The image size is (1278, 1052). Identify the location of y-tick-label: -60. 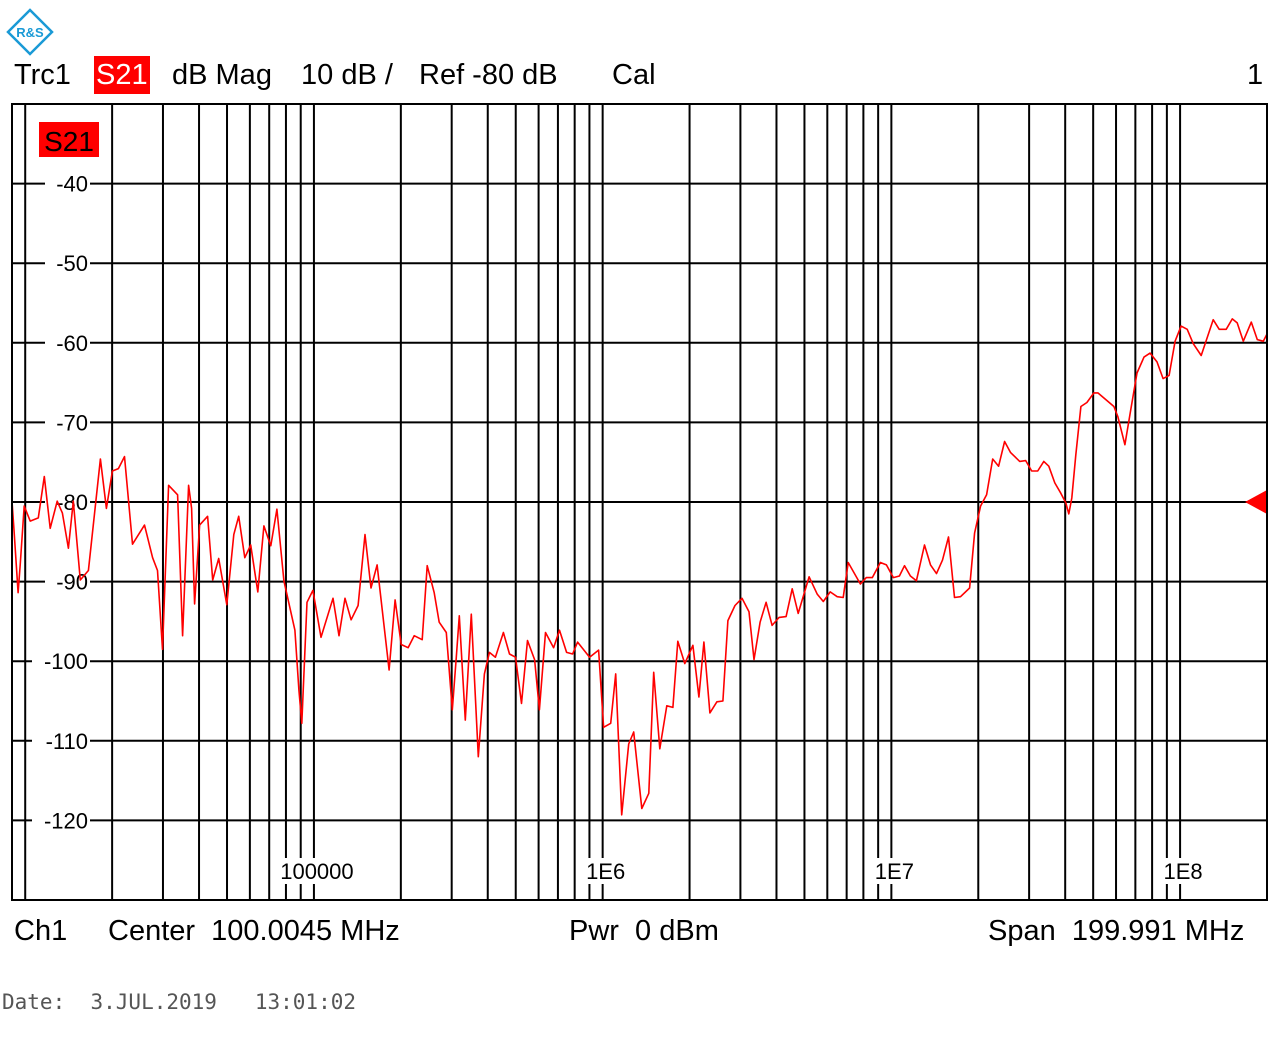
(72, 343).